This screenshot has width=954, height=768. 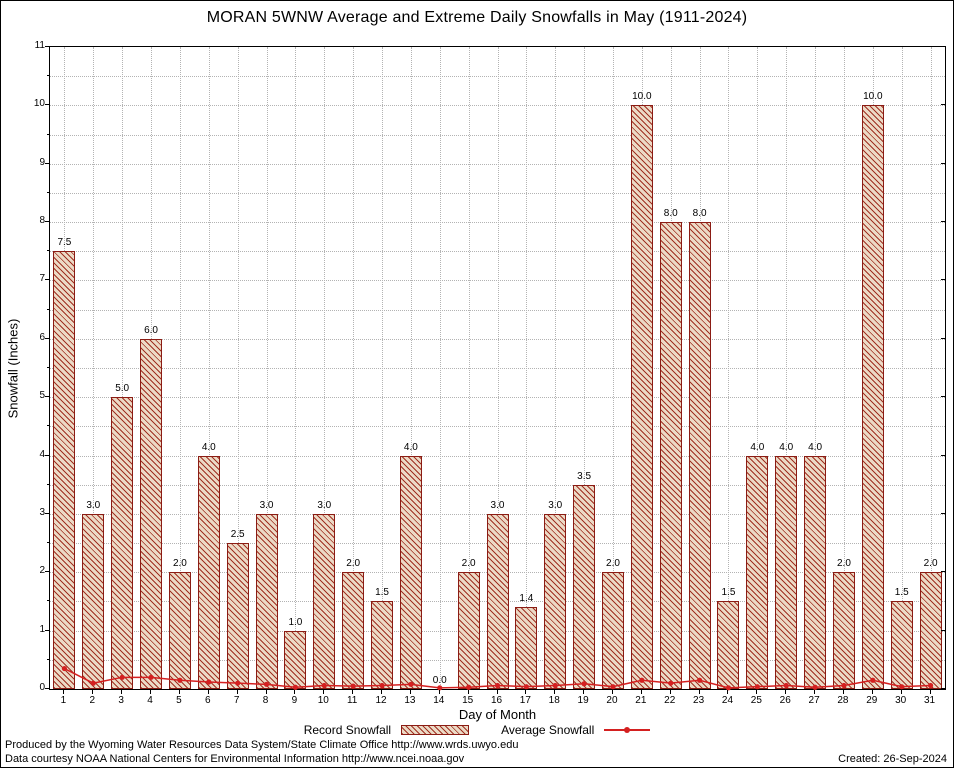 What do you see at coordinates (236, 700) in the screenshot?
I see `x-tick-label: 7` at bounding box center [236, 700].